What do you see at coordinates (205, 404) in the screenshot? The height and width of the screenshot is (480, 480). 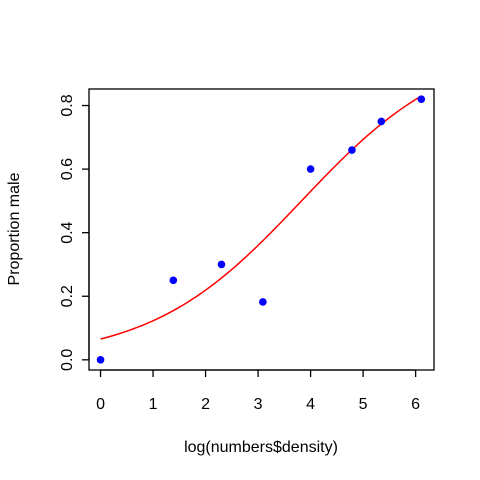 I see `x-tick-label: 2` at bounding box center [205, 404].